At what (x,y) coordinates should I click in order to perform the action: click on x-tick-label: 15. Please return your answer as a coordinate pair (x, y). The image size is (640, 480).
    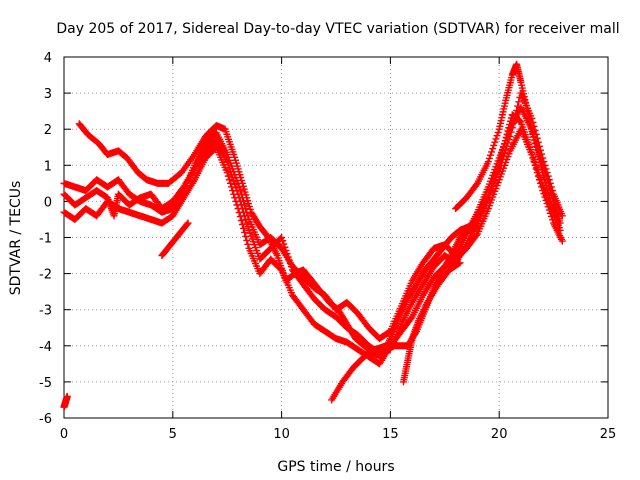
    Looking at the image, I should click on (390, 434).